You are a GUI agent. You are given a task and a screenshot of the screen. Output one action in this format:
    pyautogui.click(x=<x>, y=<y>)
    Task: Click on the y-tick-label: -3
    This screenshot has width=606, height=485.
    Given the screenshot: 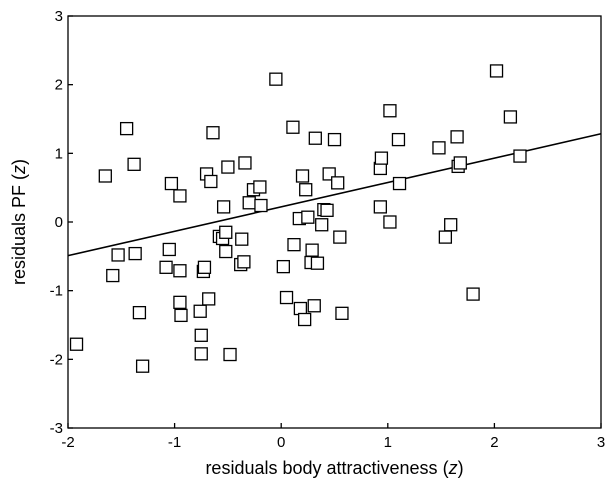 What is the action you would take?
    pyautogui.click(x=56, y=428)
    